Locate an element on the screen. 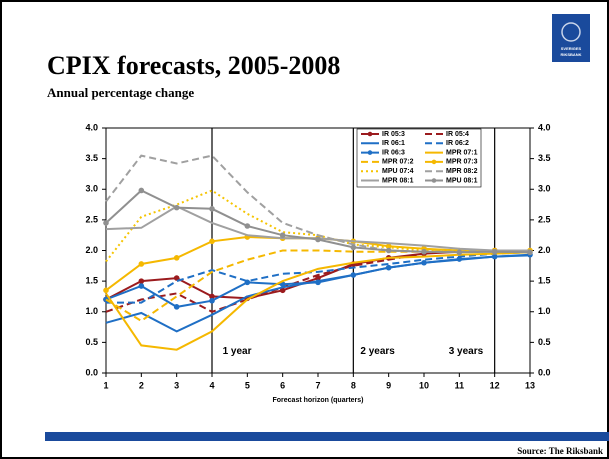 Image resolution: width=609 pixels, height=459 pixels. y2-tick-label: 3.5 is located at coordinates (544, 158).